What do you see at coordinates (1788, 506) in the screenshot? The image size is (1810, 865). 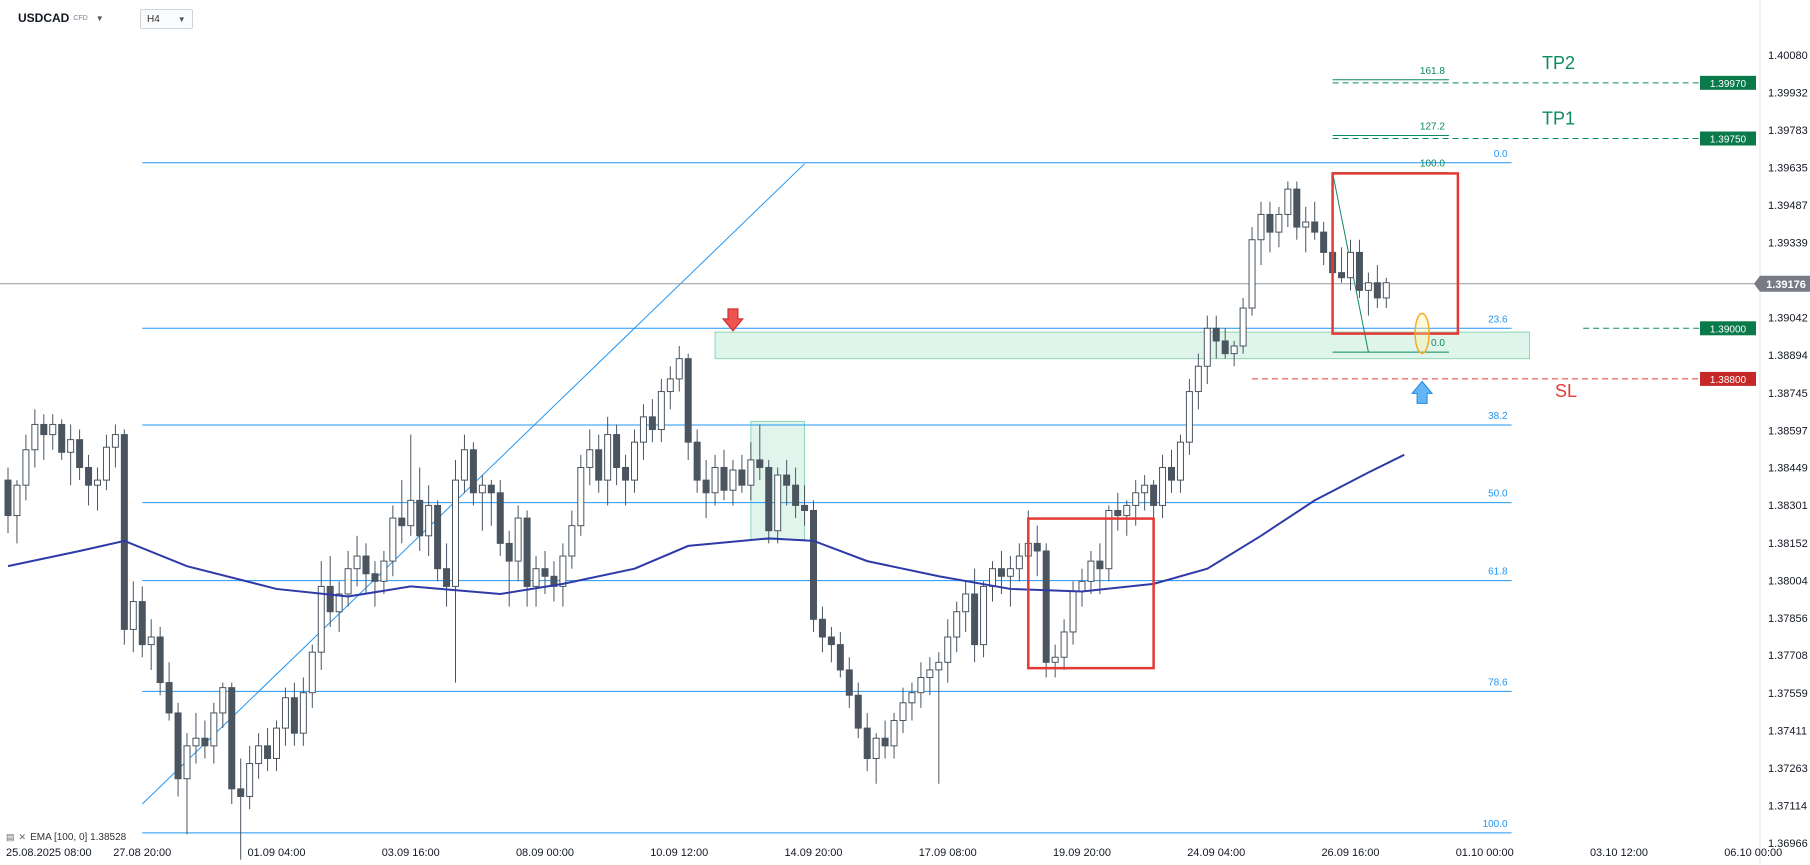 I see `y-tick-label: 1.38301` at bounding box center [1788, 506].